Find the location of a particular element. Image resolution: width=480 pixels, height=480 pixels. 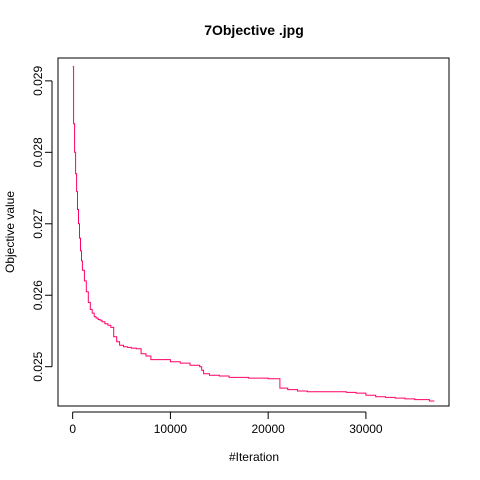

x-tick-label: 0 is located at coordinates (72, 429).